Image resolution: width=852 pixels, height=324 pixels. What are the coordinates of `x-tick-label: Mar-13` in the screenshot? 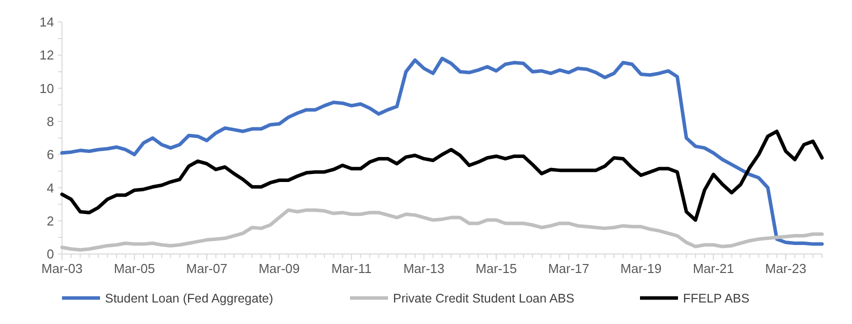 It's located at (424, 268).